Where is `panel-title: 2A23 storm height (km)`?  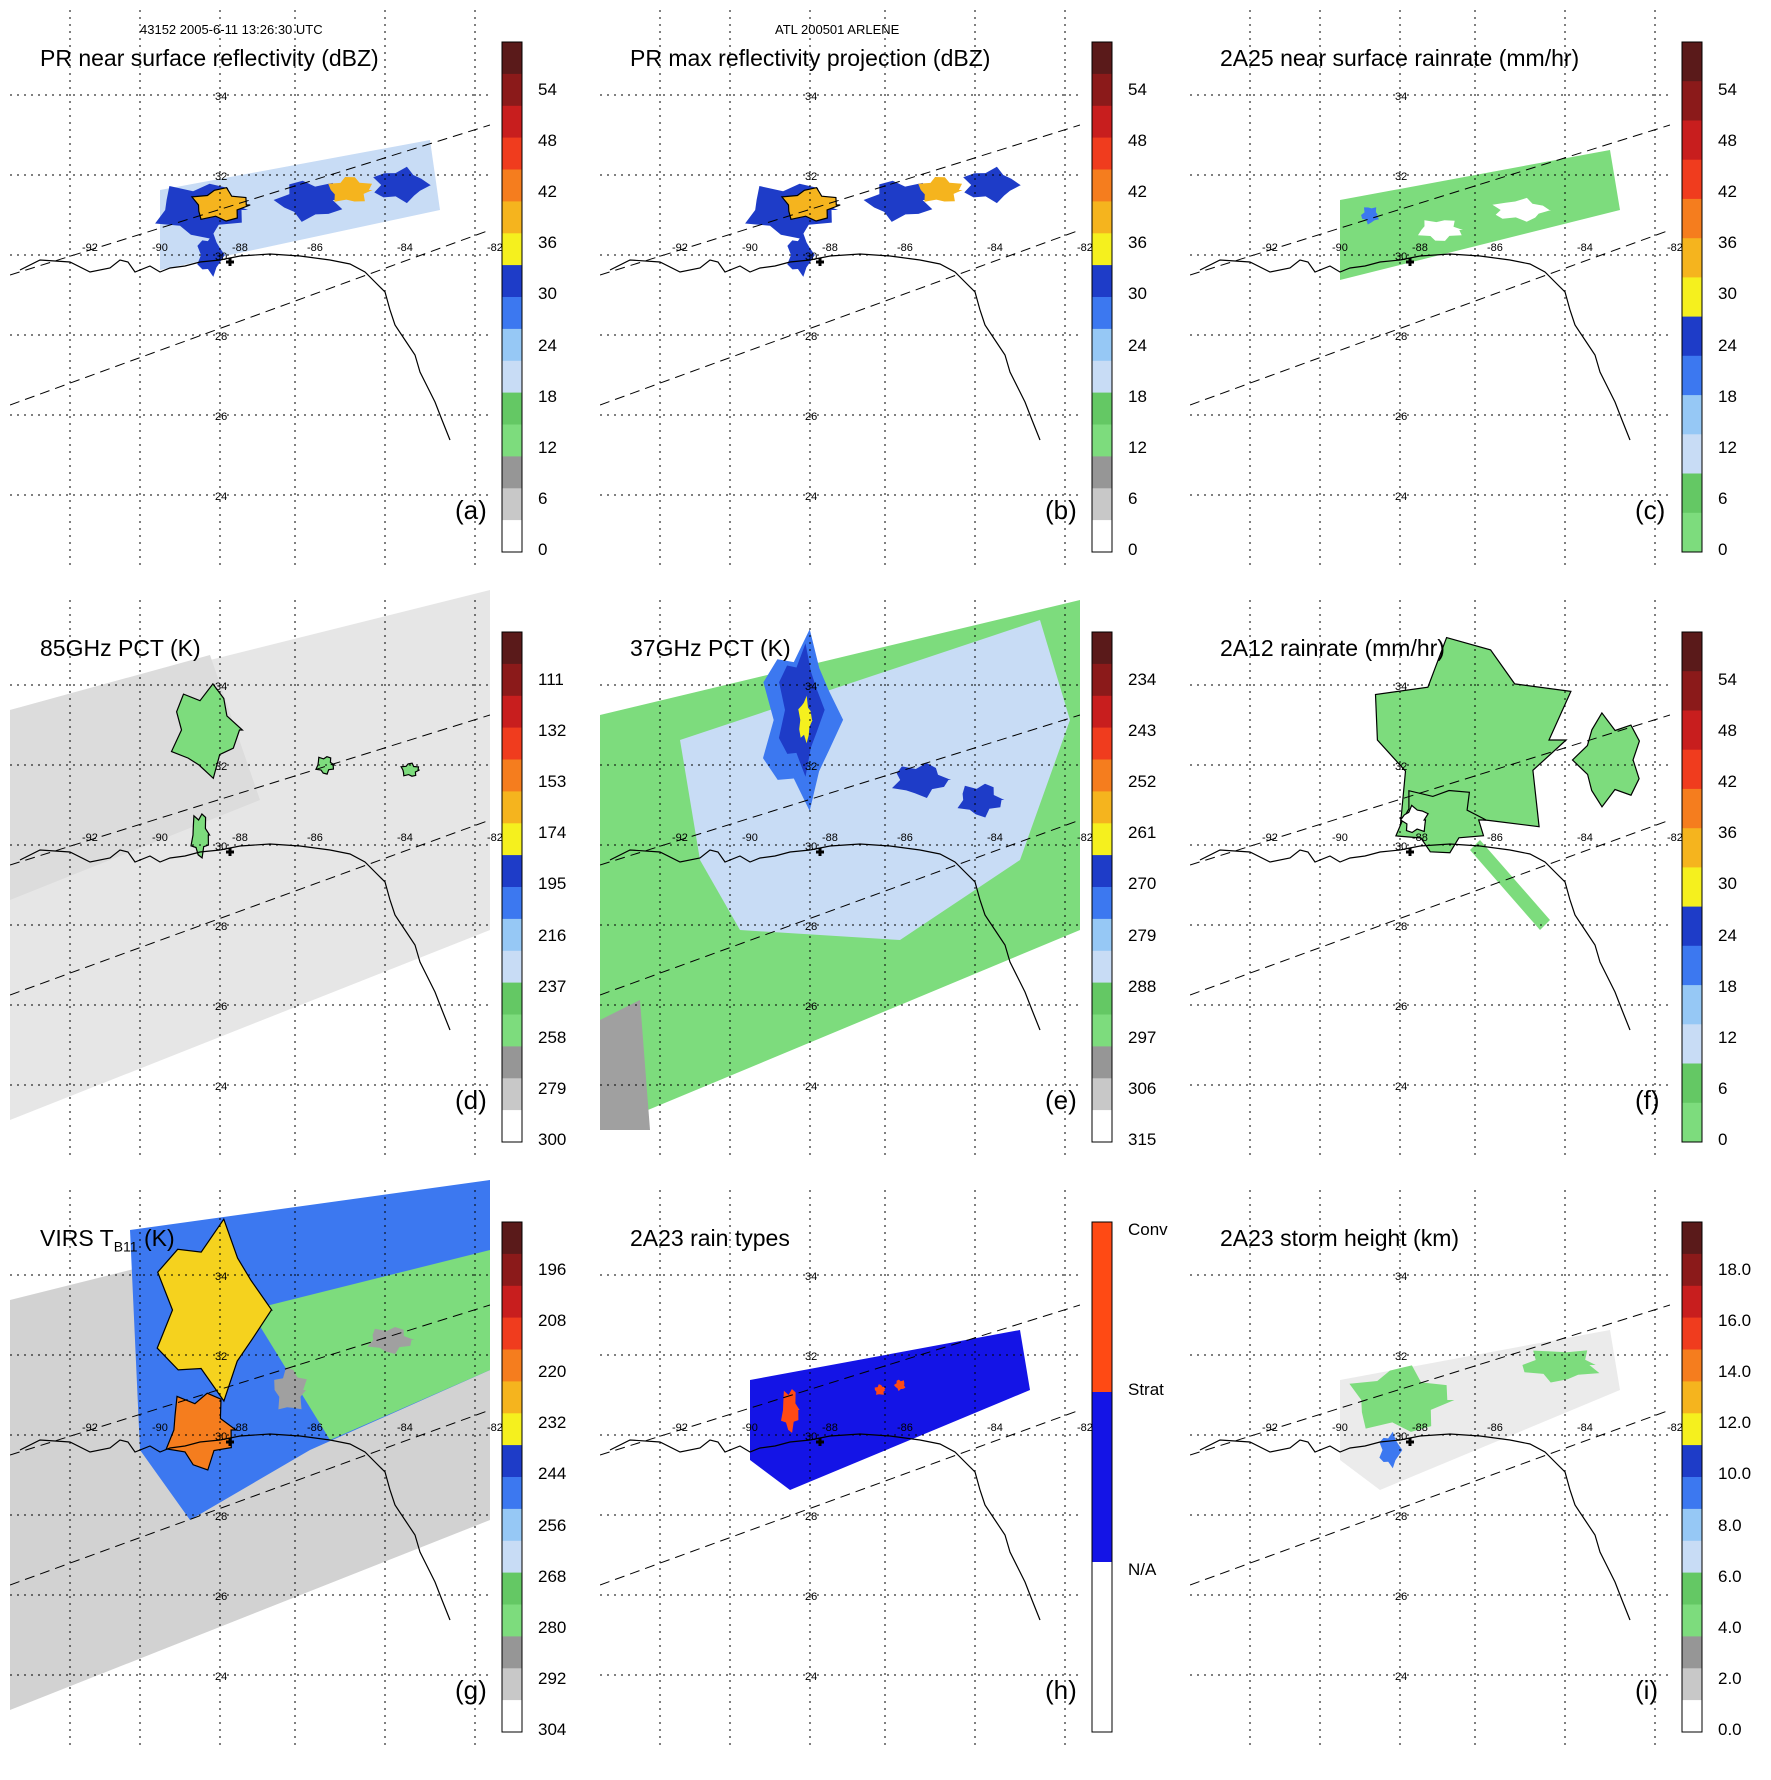 panel-title: 2A23 storm height (km) is located at coordinates (1340, 1238).